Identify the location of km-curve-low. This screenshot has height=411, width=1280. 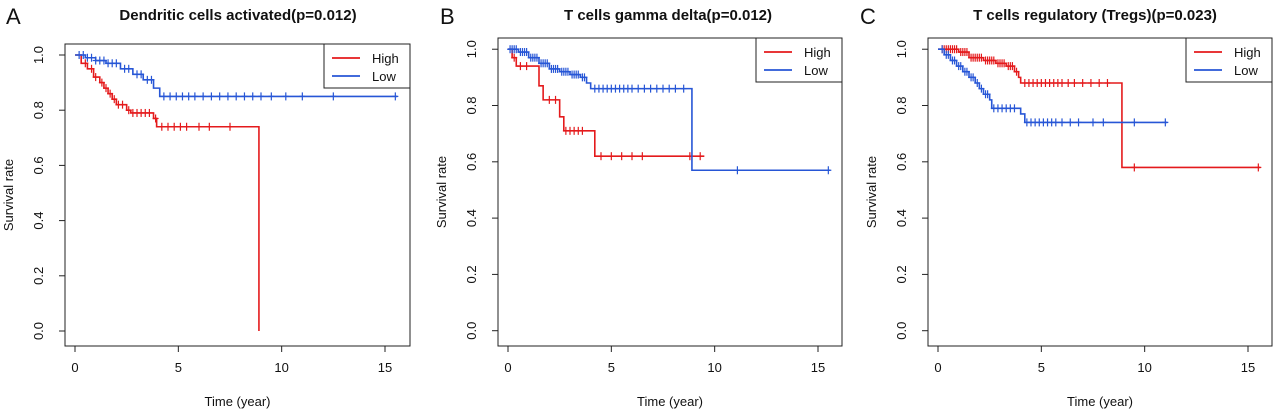
(1053, 86).